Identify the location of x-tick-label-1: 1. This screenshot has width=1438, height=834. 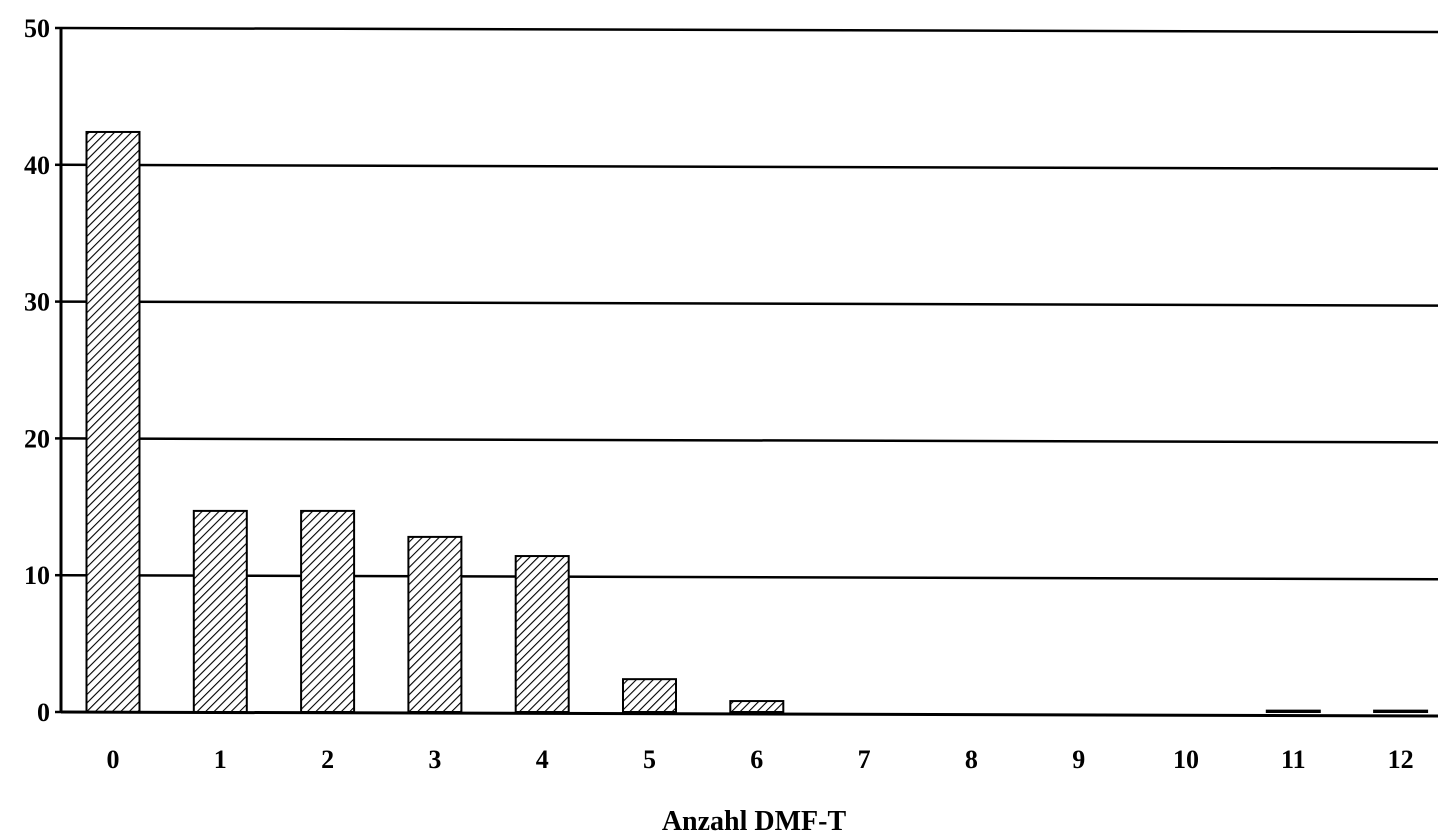
(220, 759).